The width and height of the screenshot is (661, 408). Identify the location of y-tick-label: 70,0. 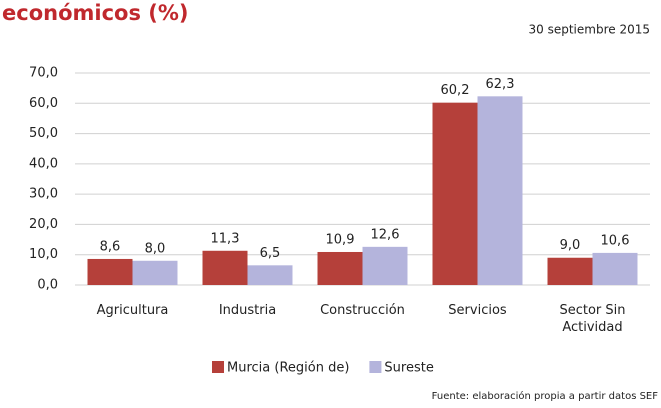
(43, 73).